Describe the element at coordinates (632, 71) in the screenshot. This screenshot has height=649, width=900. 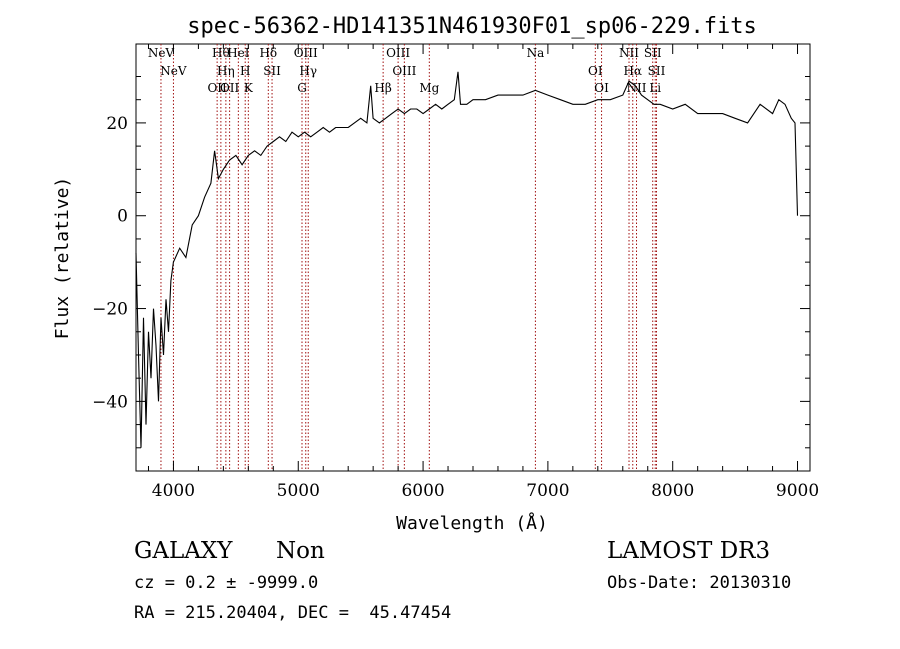
I see `emission-line-label: Hα` at that location.